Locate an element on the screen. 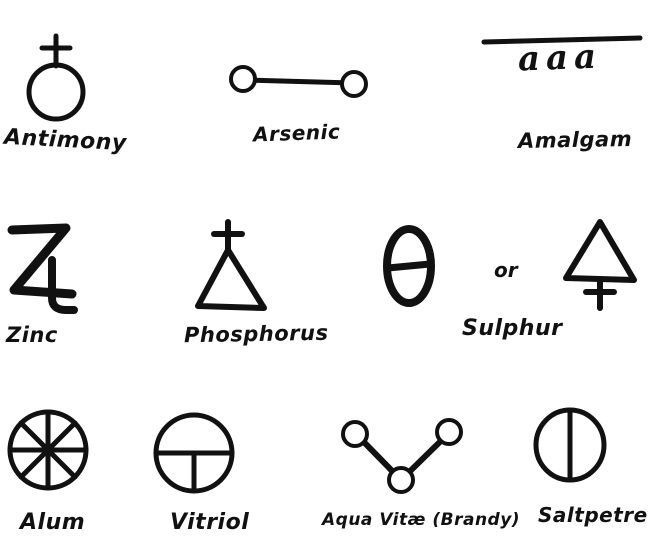  aqua-vitae-label: Aqua Vitæ (Brandy) is located at coordinates (421, 520).